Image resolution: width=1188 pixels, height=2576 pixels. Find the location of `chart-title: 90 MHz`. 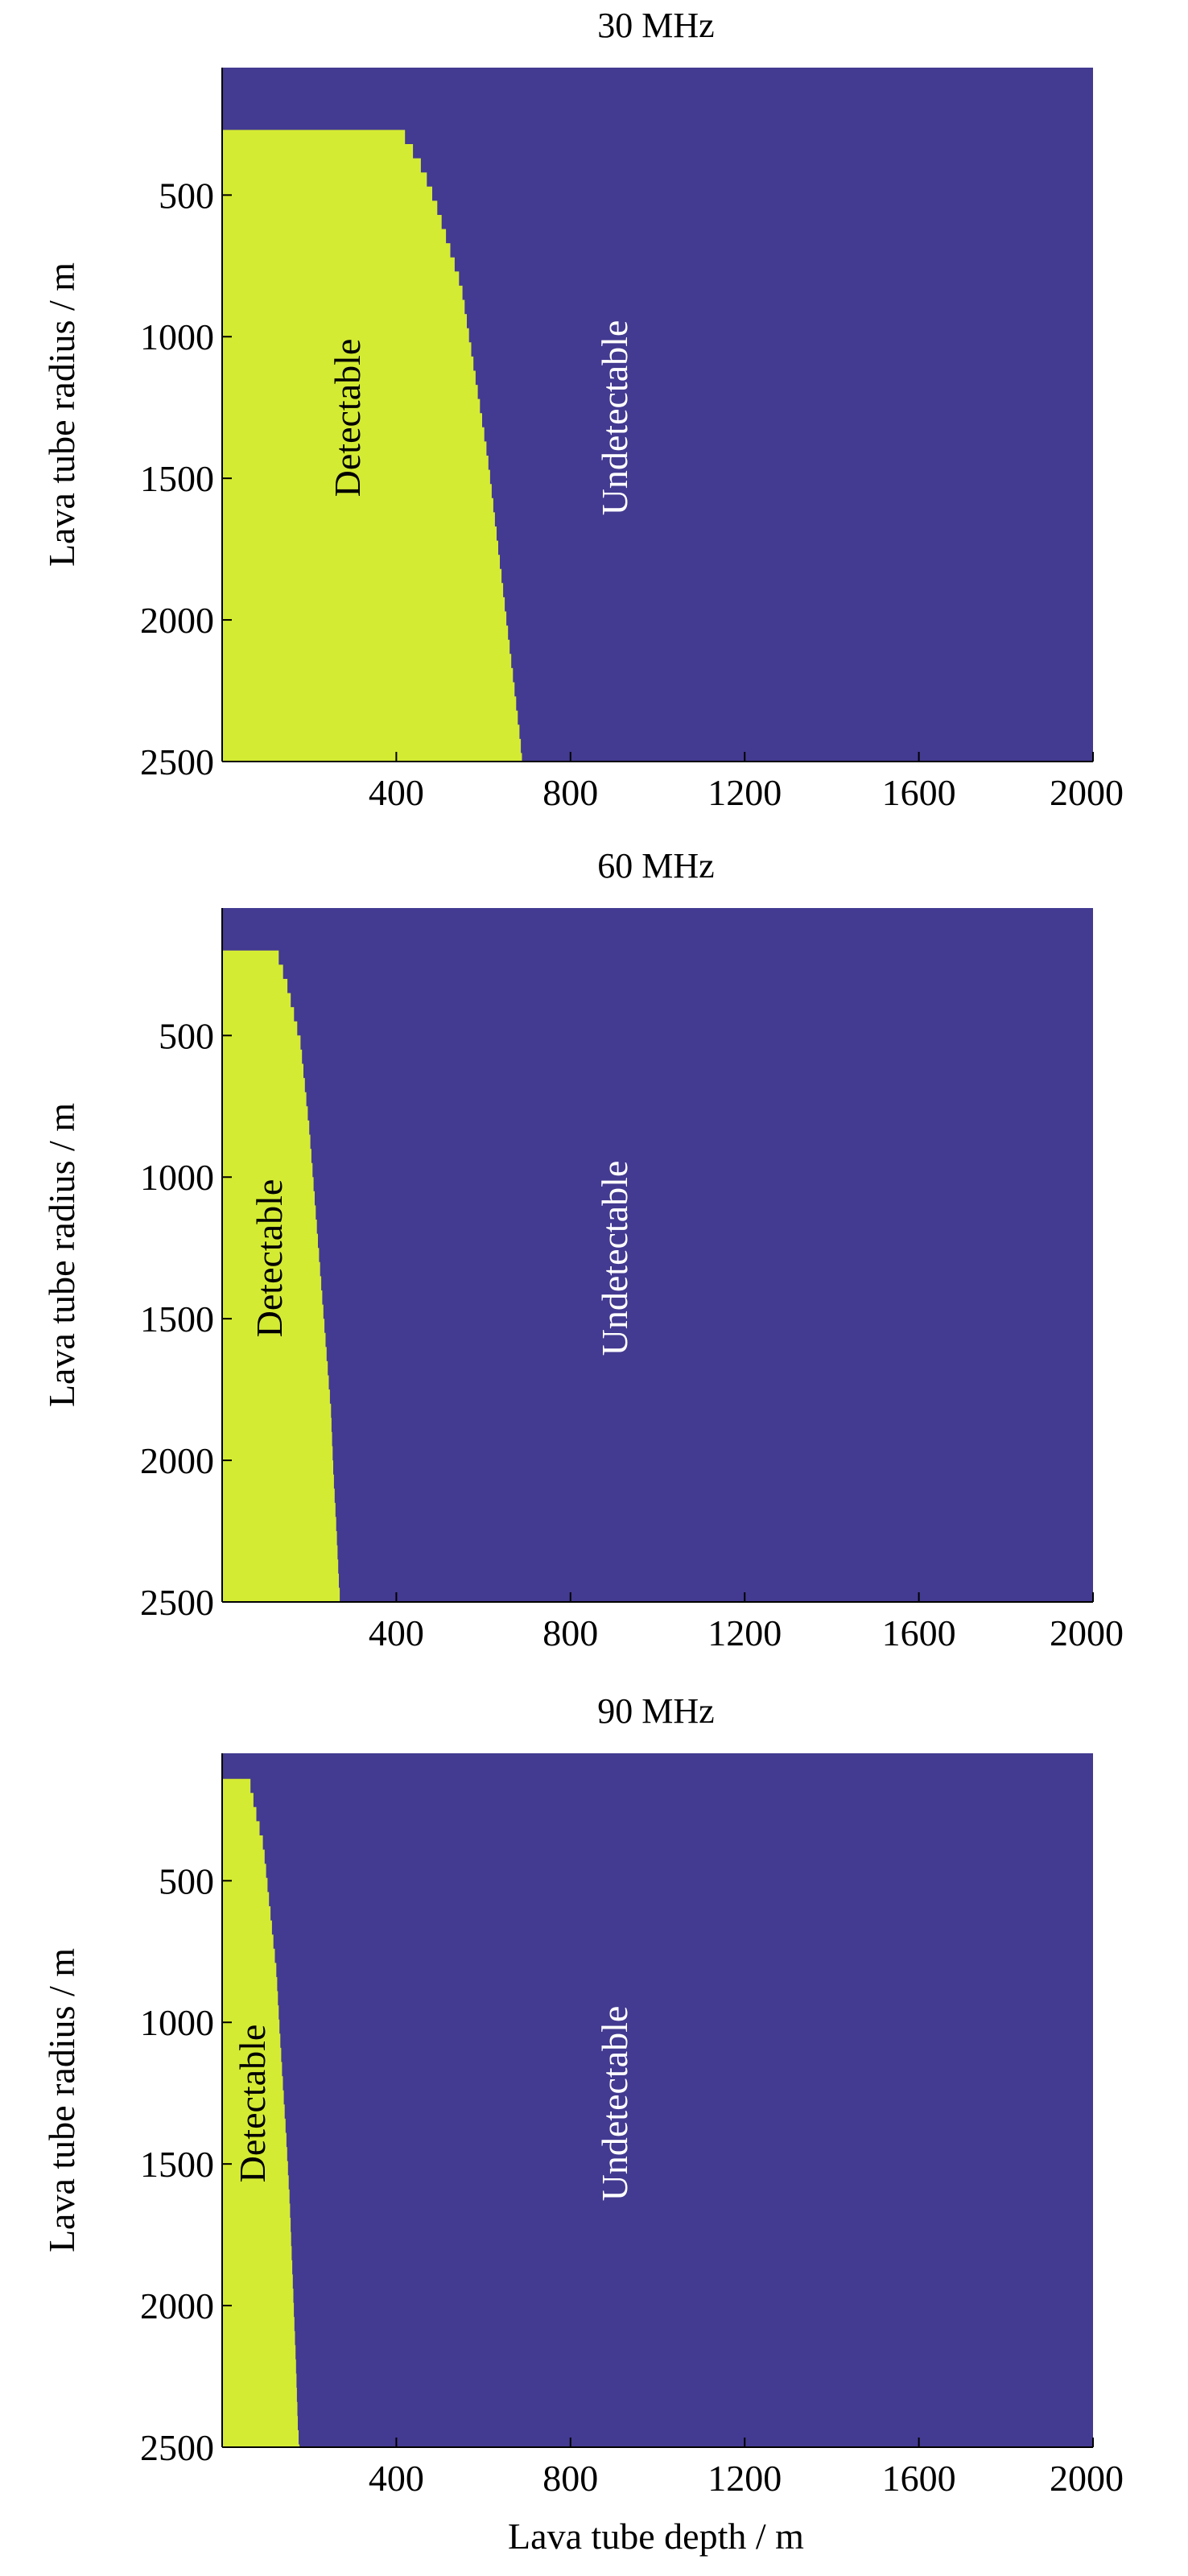

chart-title: 90 MHz is located at coordinates (655, 1711).